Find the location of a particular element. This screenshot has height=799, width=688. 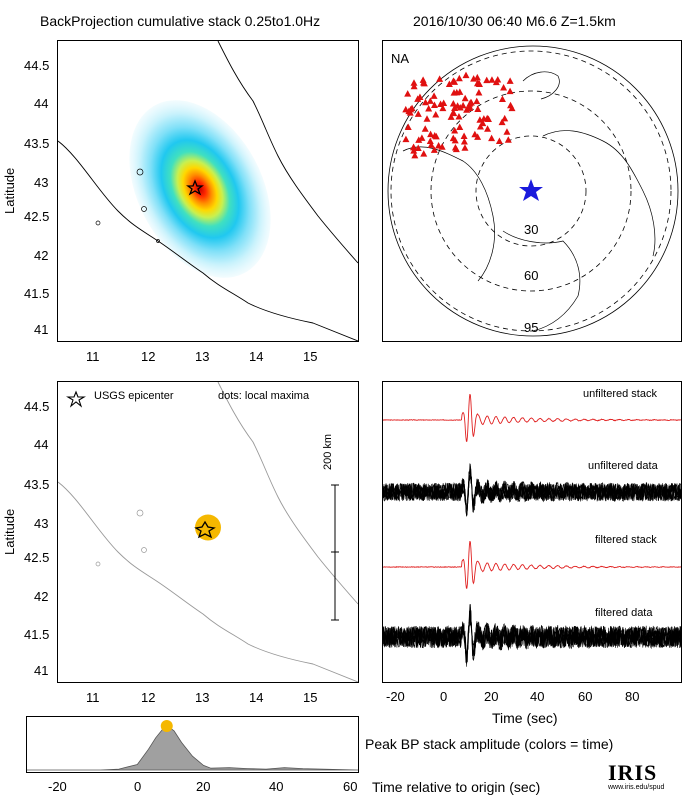

trace-label: unfiltered stack is located at coordinates (620, 394).